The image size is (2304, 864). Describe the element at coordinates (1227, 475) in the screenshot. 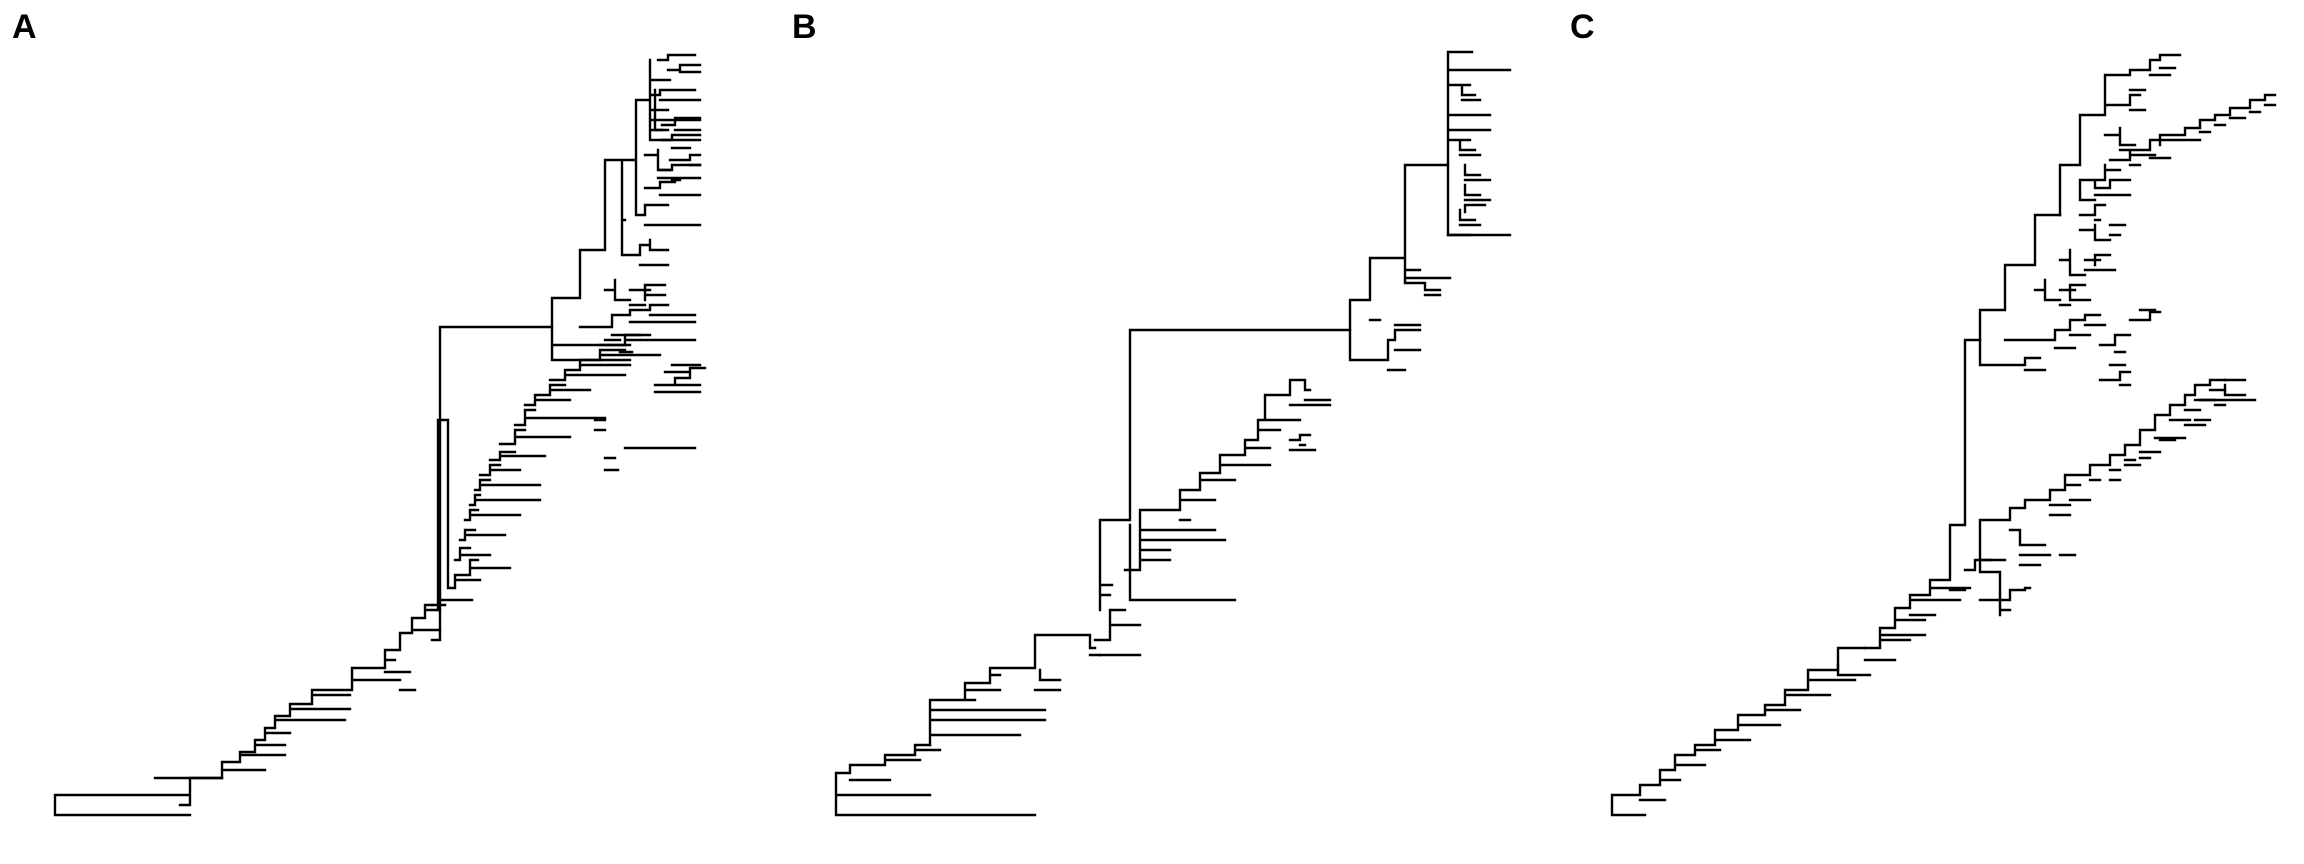

I see `tree-b-lower-clade` at that location.